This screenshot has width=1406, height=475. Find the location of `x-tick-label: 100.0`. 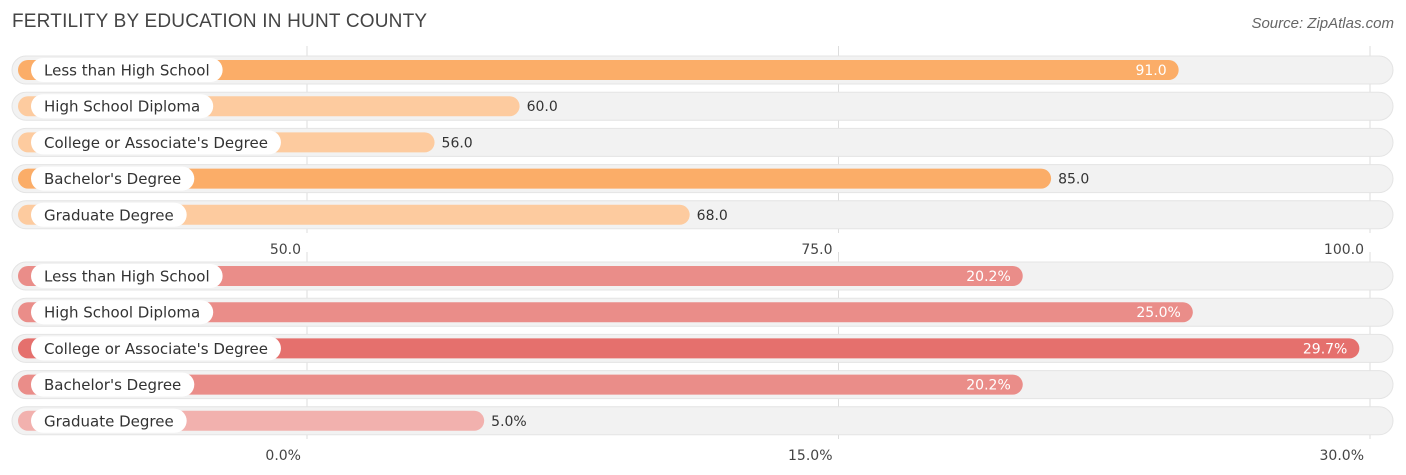

x-tick-label: 100.0 is located at coordinates (1344, 250).